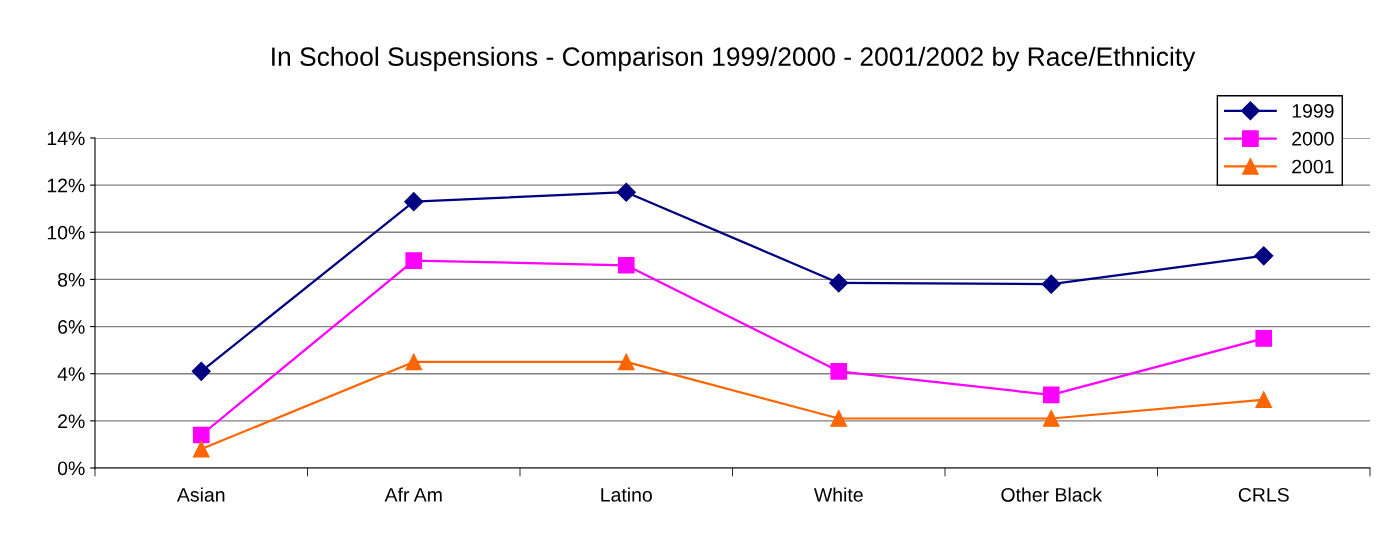 The image size is (1399, 540). What do you see at coordinates (413, 494) in the screenshot?
I see `x-tick-label: Afr Am` at bounding box center [413, 494].